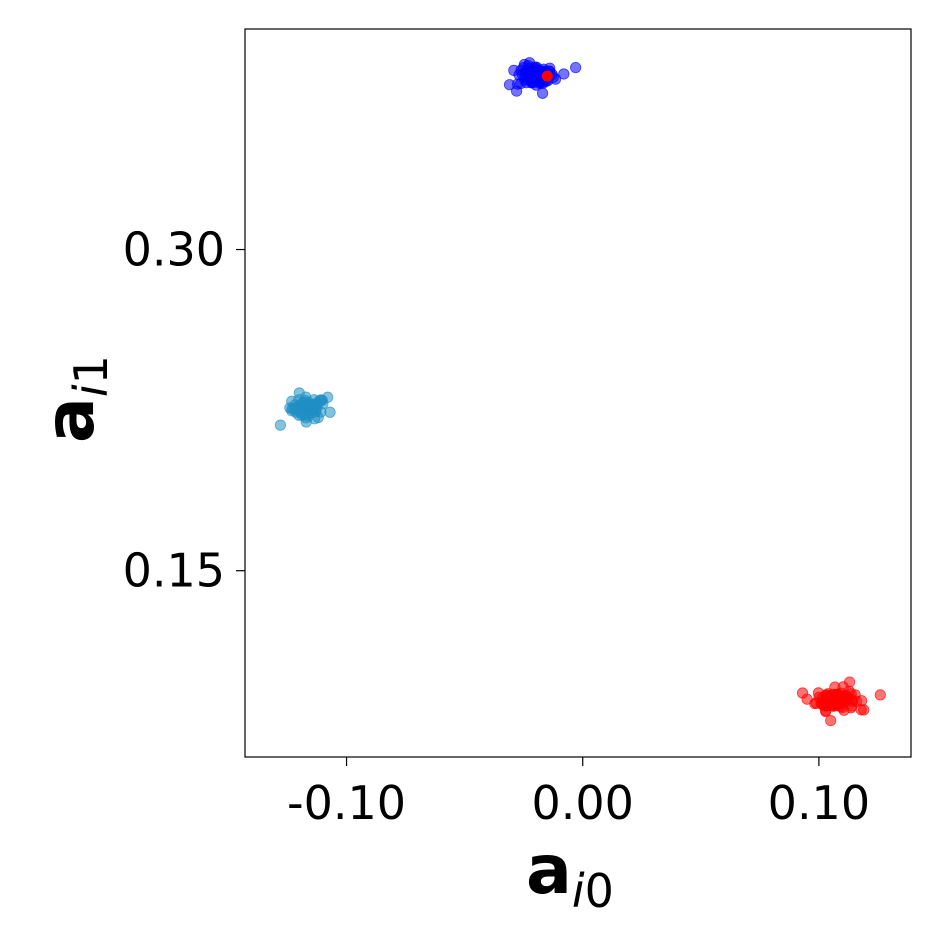 The image size is (940, 940). What do you see at coordinates (70, 420) in the screenshot?
I see `y-axis-label-main: a` at bounding box center [70, 420].